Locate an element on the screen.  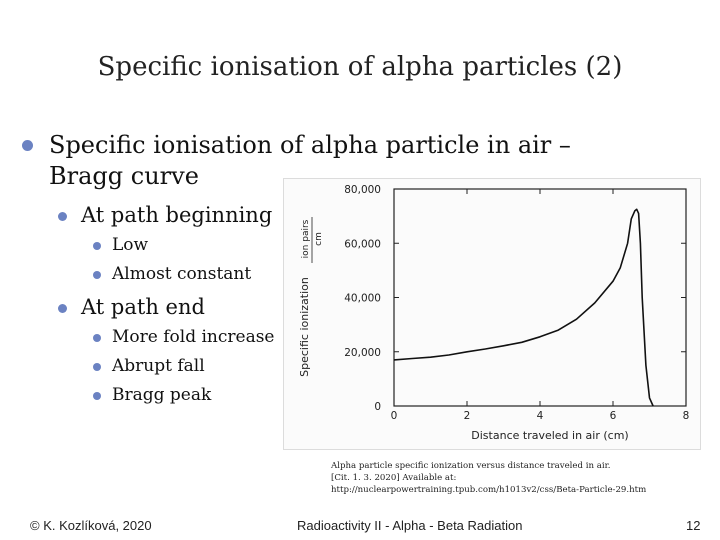
y-tick-label: 0 is located at coordinates (377, 407).